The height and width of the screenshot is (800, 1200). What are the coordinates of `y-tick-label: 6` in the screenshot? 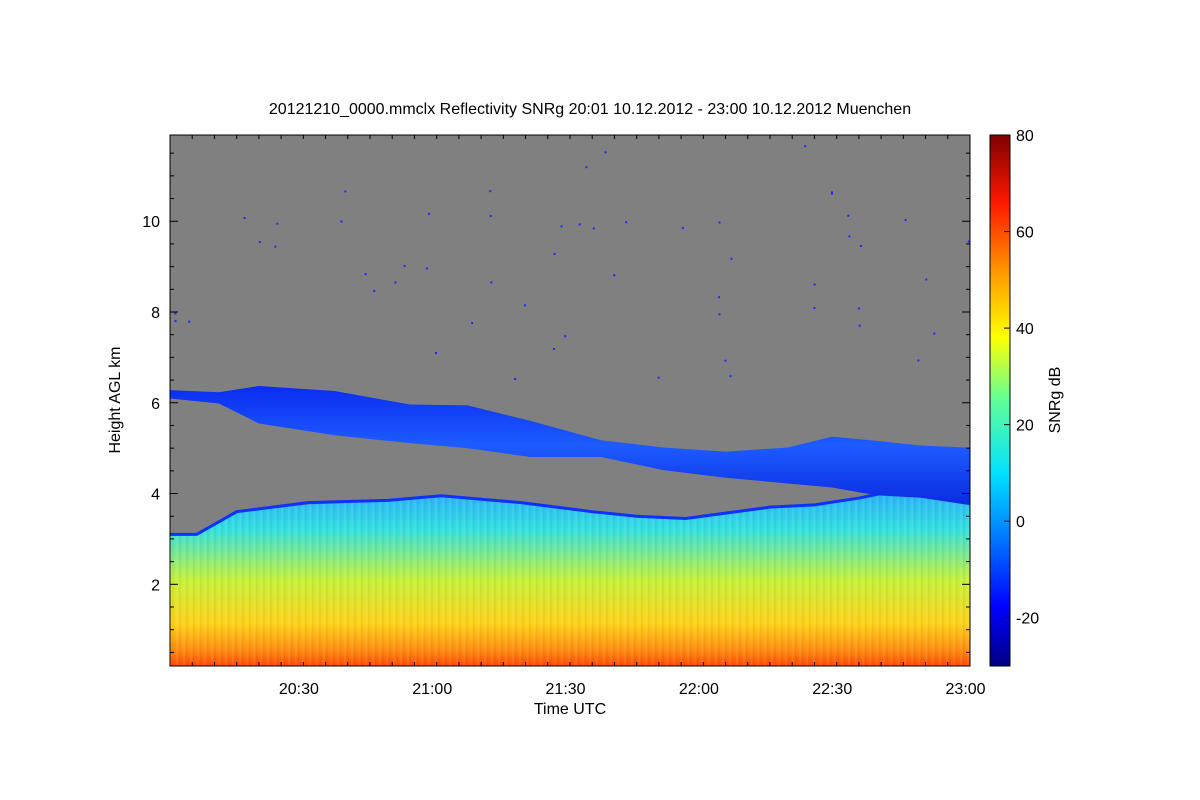 It's located at (155, 404).